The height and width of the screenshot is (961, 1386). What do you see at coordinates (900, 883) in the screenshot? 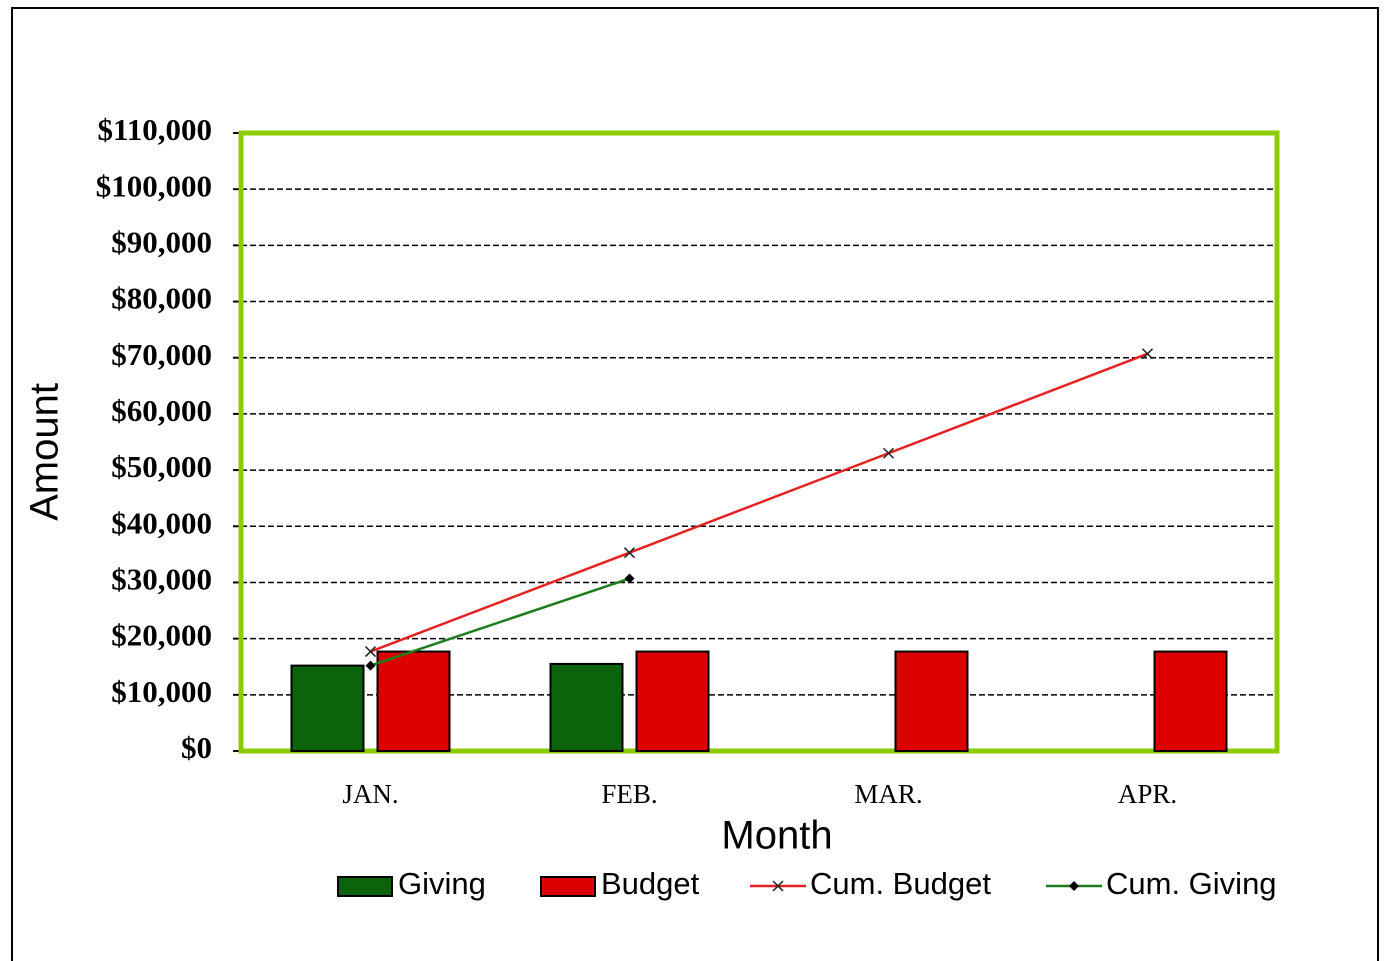
I see `legend-label: Cum. Budget` at bounding box center [900, 883].